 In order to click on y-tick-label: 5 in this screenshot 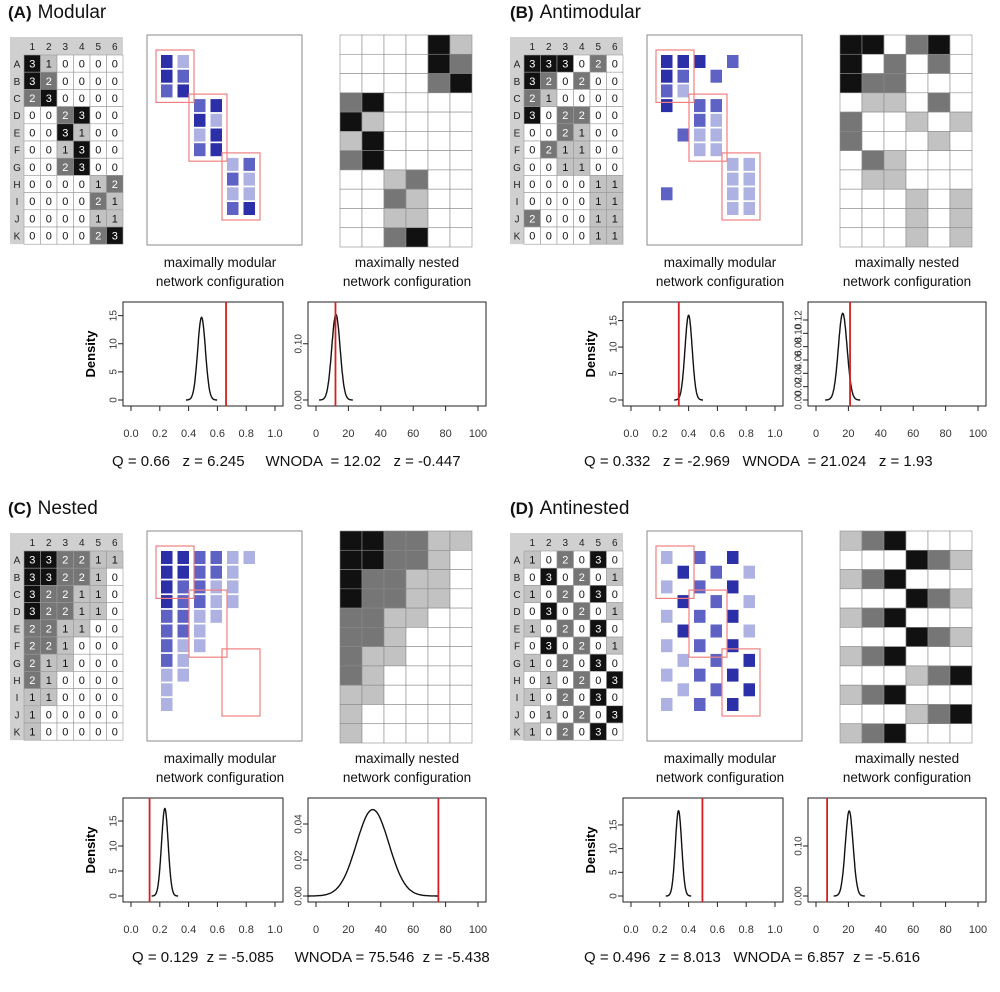, I will do `click(614, 872)`.